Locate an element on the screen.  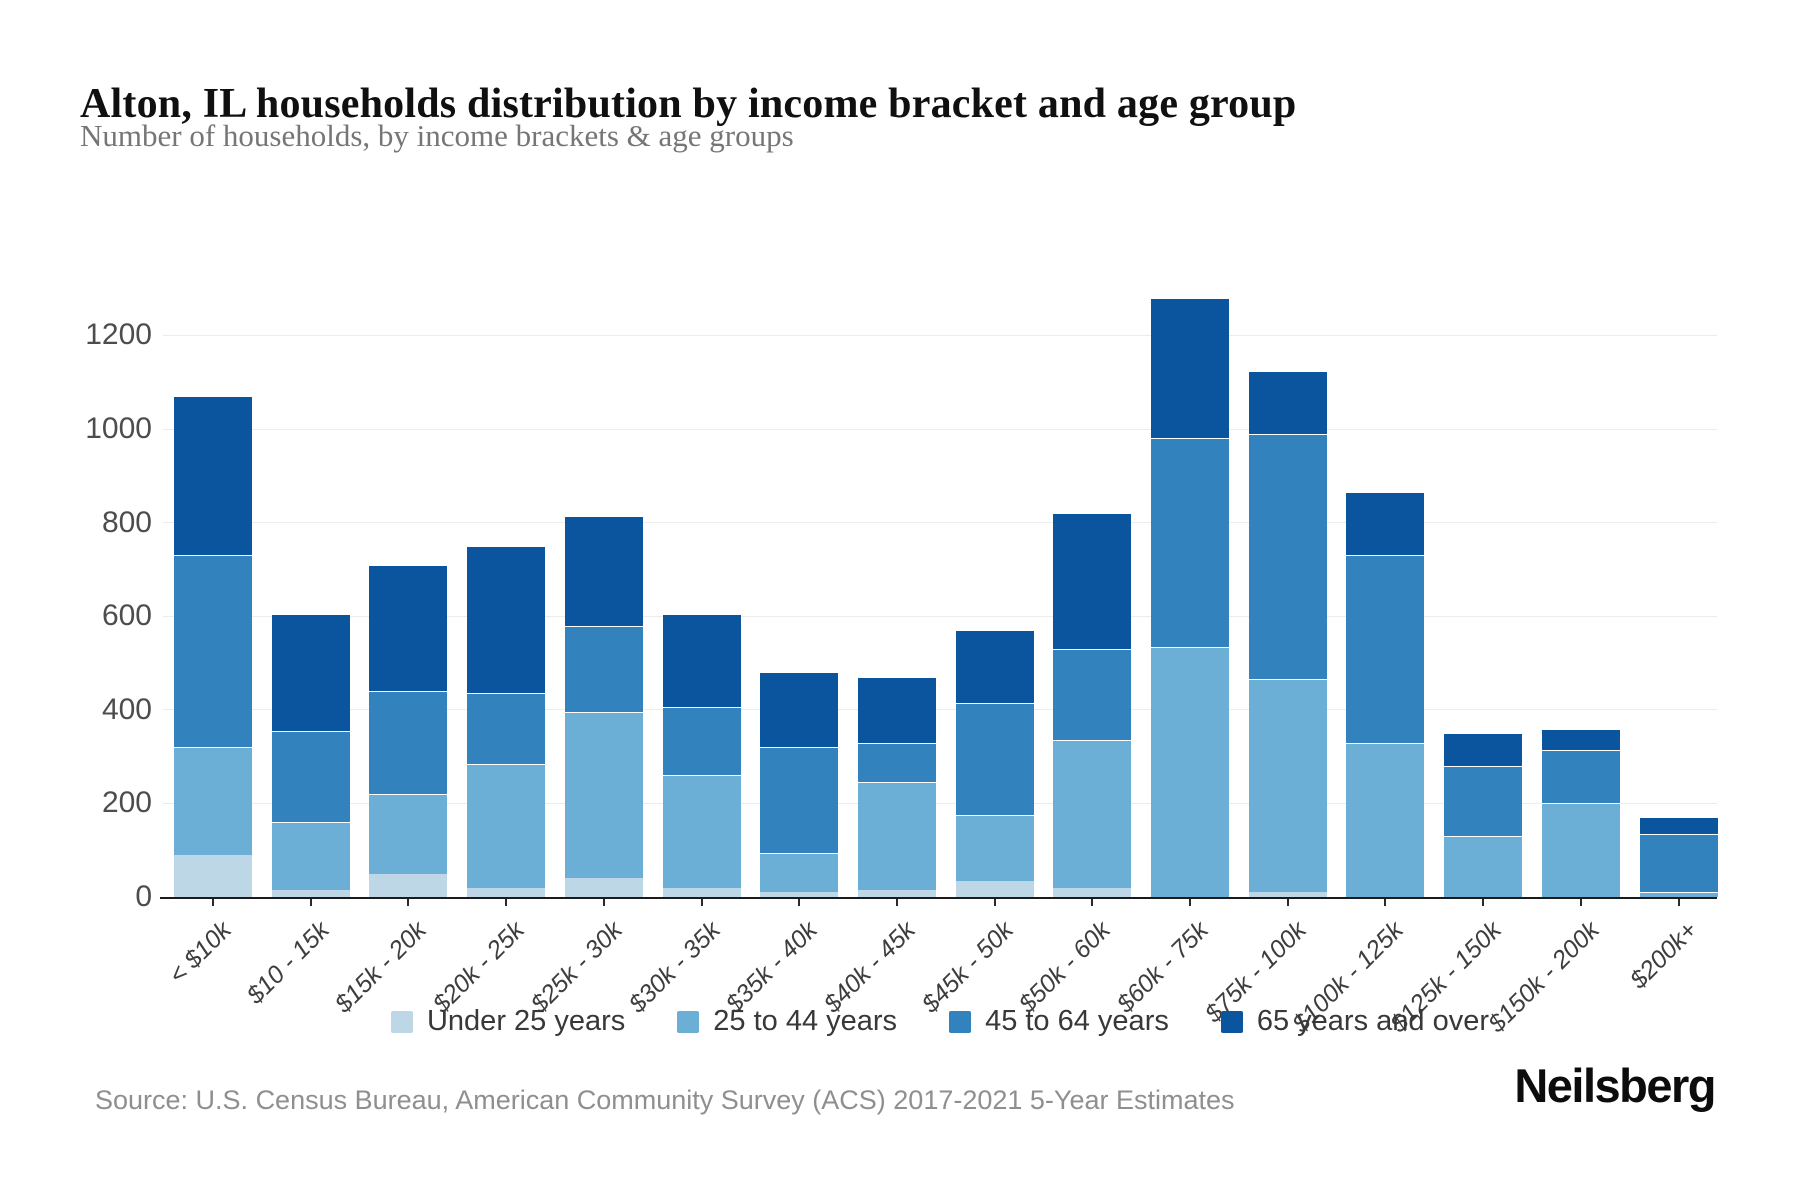
y-axis-tick-label: 0 is located at coordinates (143, 896).